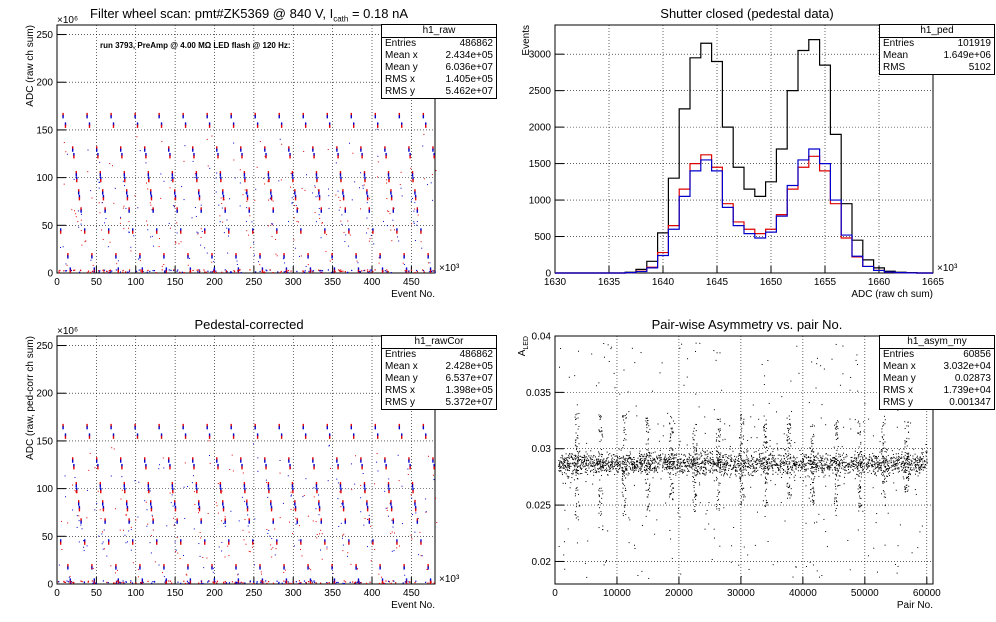  Describe the element at coordinates (469, 366) in the screenshot. I see `stats-value: 2.428e+05` at that location.